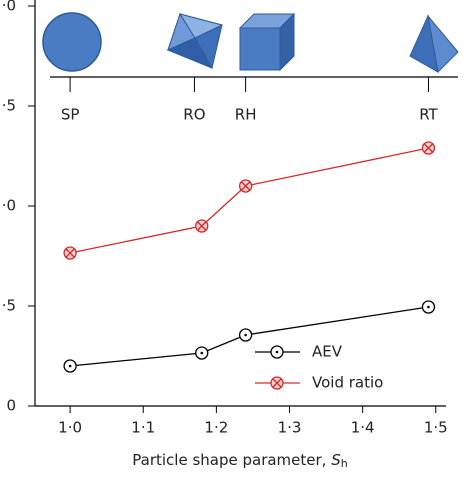 The height and width of the screenshot is (478, 474). Describe the element at coordinates (246, 115) in the screenshot. I see `shape-label: RH` at that location.